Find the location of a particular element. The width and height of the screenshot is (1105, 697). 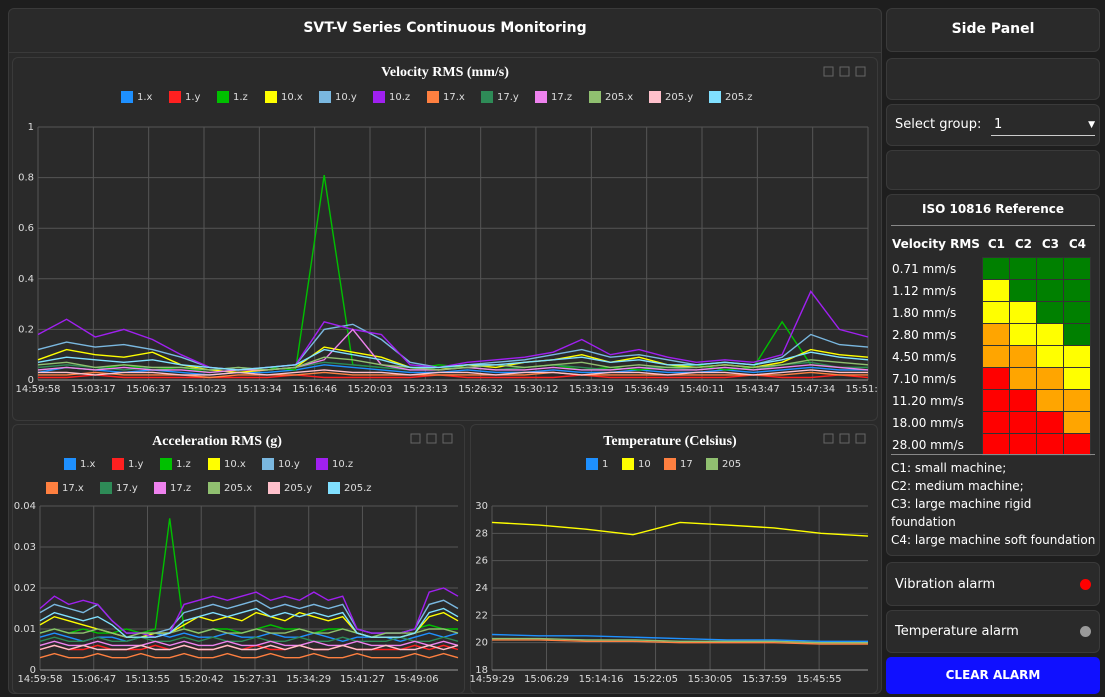

legend-label: 17 is located at coordinates (686, 464).